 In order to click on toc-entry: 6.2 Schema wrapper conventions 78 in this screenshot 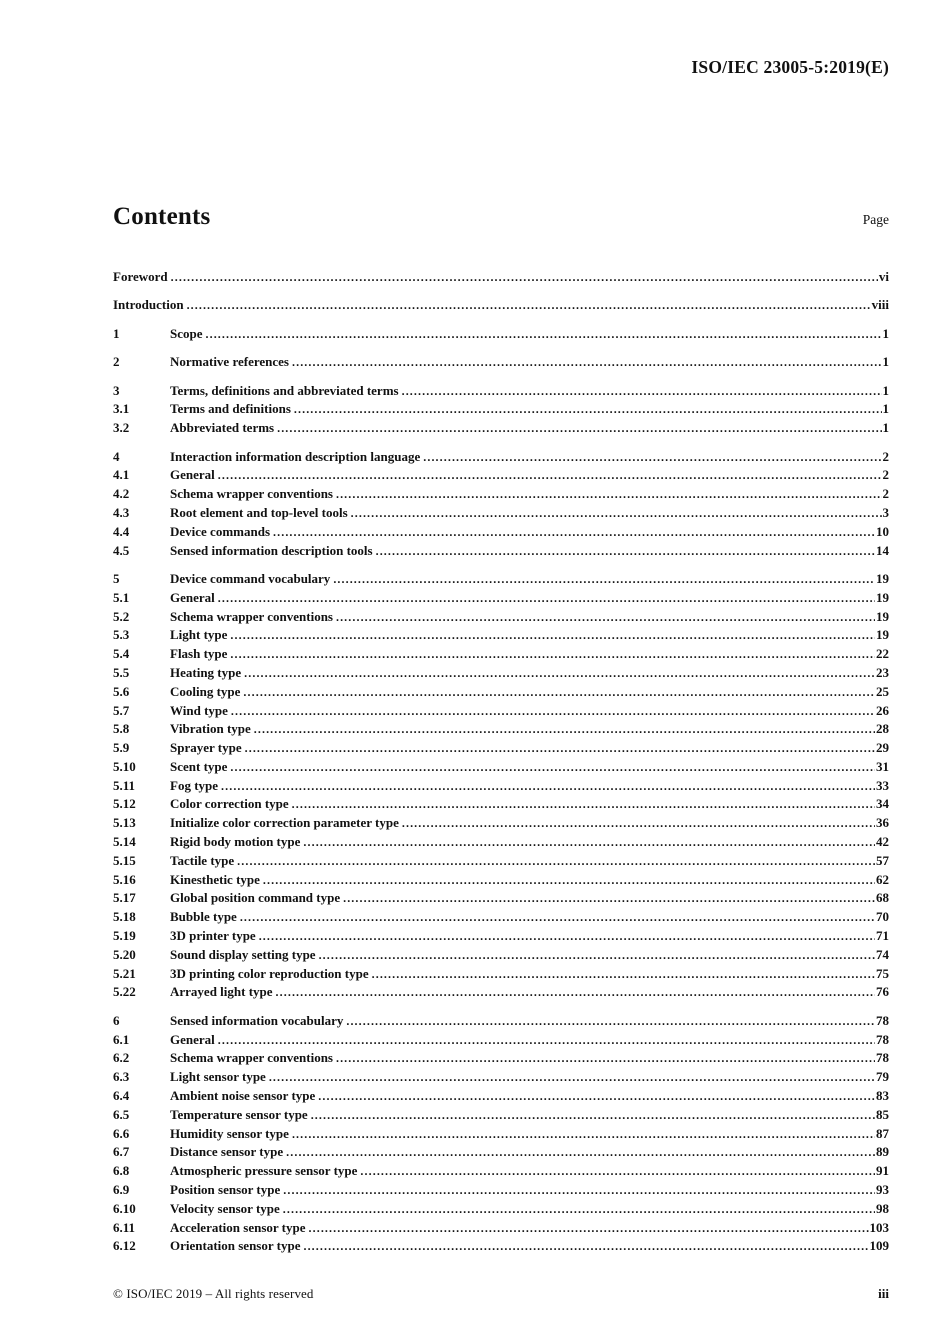, I will do `click(501, 1058)`.